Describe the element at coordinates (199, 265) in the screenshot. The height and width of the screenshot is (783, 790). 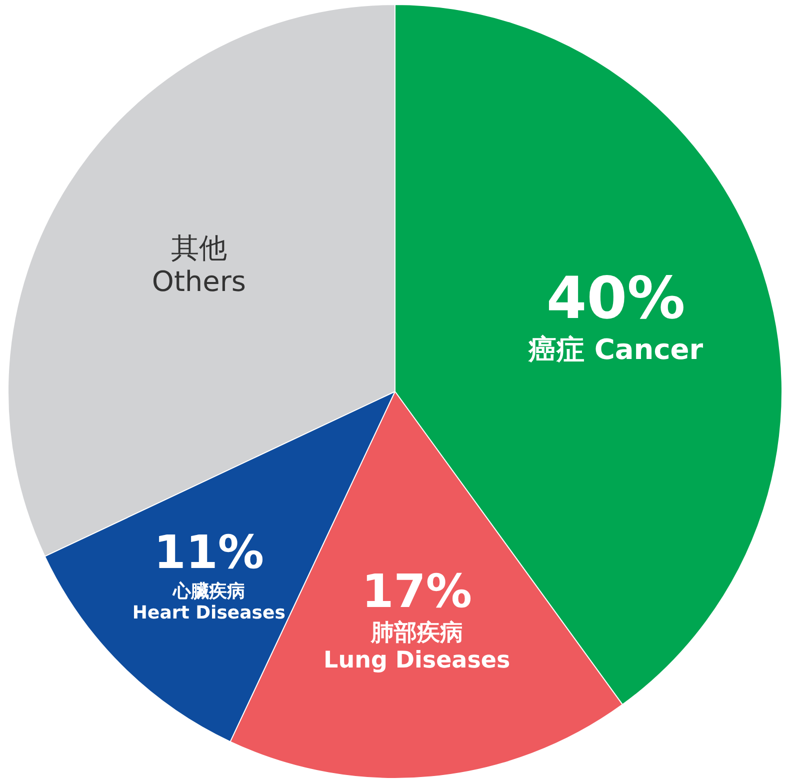
I see `slice-label: 其他 Others` at that location.